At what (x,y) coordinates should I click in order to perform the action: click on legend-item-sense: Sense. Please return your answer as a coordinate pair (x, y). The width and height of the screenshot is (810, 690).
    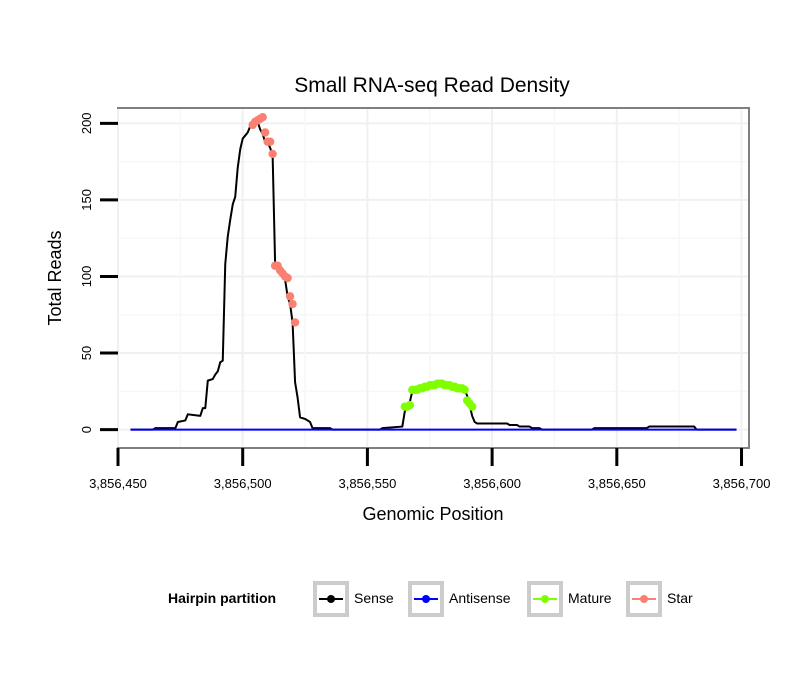
    Looking at the image, I should click on (353, 599).